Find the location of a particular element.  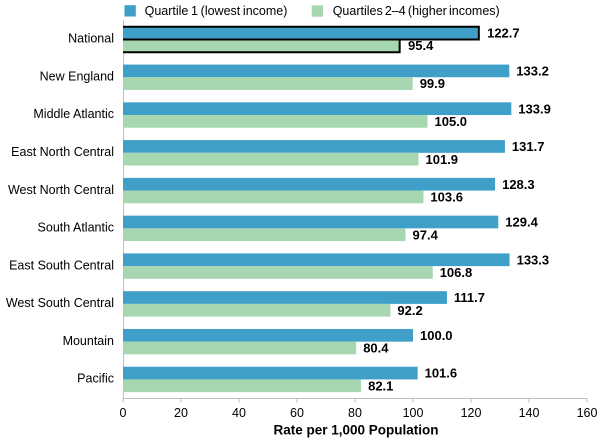

svg-text: 20 is located at coordinates (181, 413).